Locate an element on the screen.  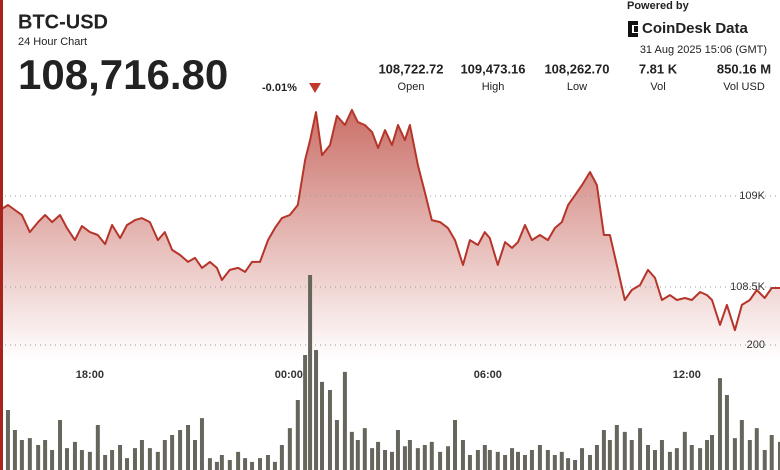
powered-by: Powered by is located at coordinates (658, 6).